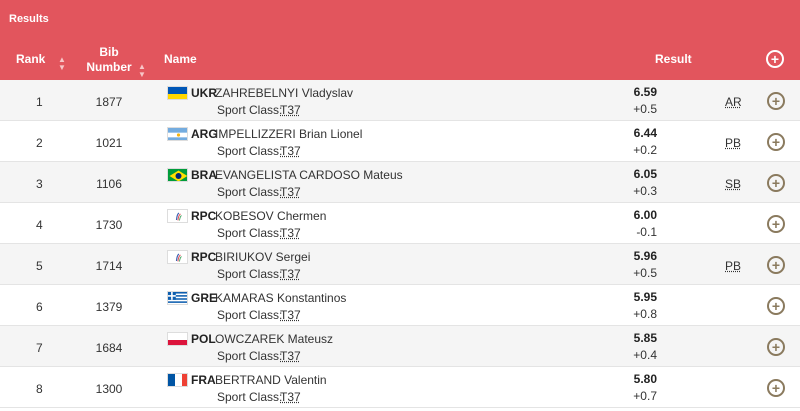  Describe the element at coordinates (645, 109) in the screenshot. I see `wind-value: +0.5` at that location.